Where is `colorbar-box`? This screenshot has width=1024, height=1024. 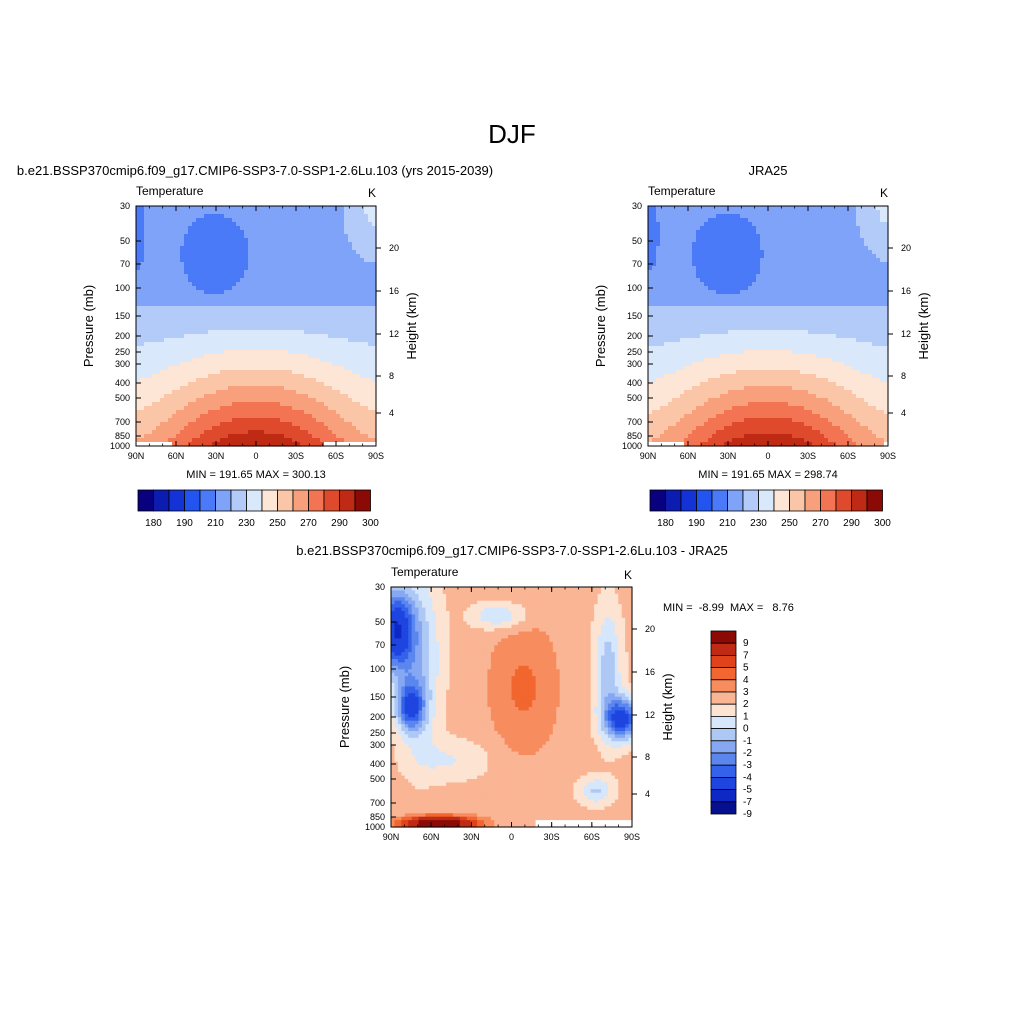
colorbar-box is located at coordinates (331, 500).